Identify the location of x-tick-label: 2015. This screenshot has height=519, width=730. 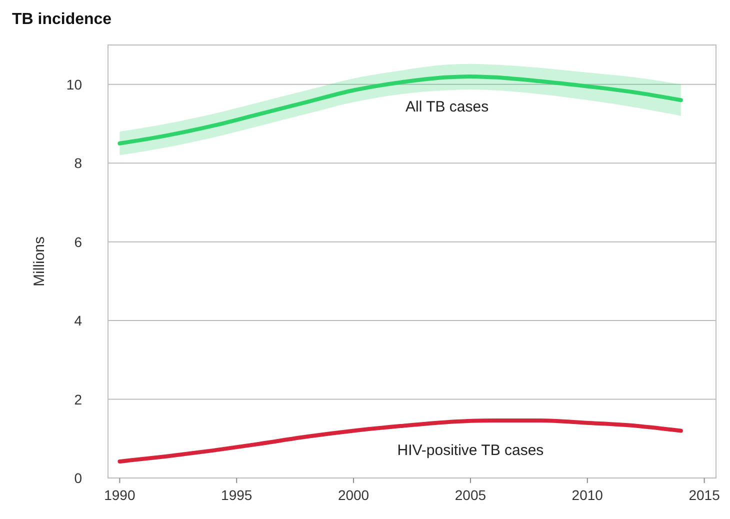
(704, 495).